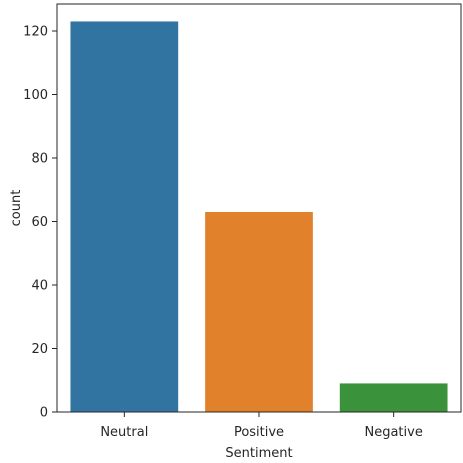 The image size is (463, 463). Describe the element at coordinates (35, 31) in the screenshot. I see `y-tick-label: 120` at that location.